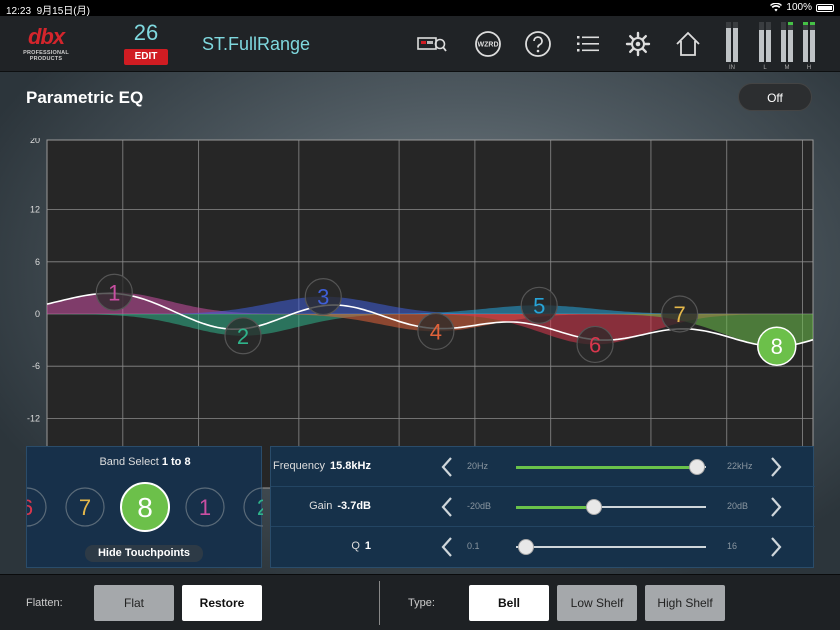  I want to click on gain-min-label: -20dB, so click(479, 506).